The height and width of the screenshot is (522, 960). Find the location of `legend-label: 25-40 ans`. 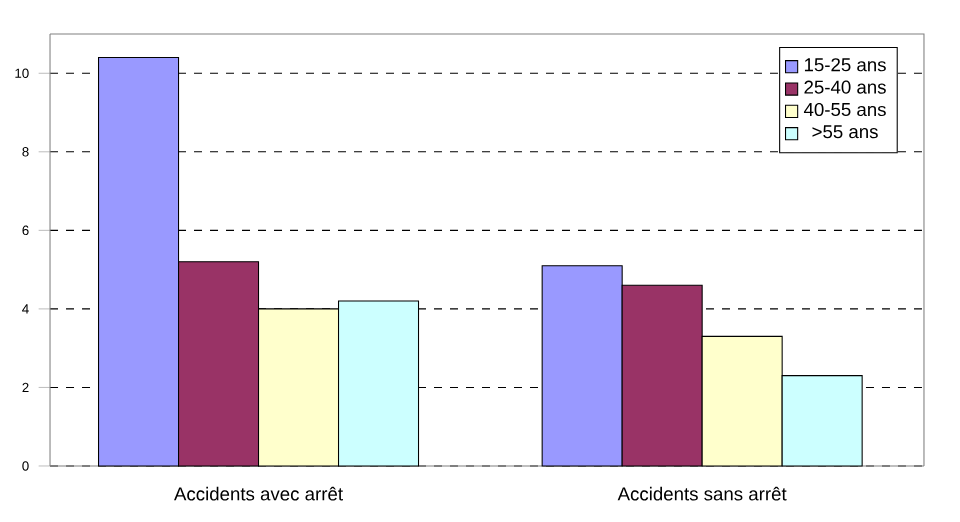

legend-label: 25-40 ans is located at coordinates (845, 87).